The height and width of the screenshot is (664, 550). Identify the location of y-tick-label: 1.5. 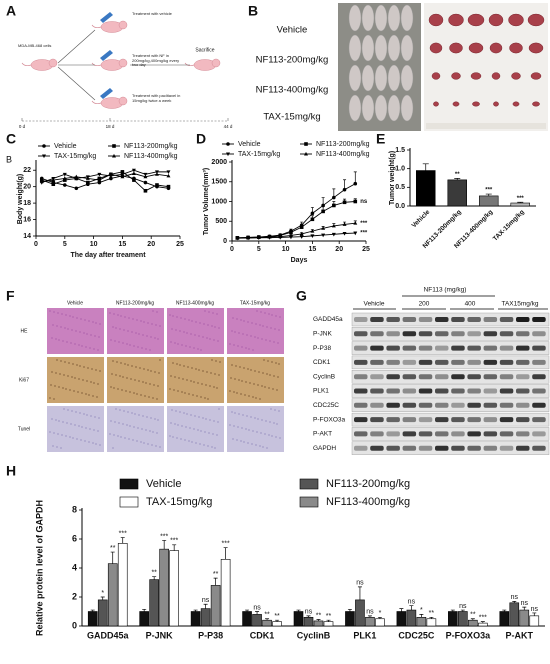
(400, 150).